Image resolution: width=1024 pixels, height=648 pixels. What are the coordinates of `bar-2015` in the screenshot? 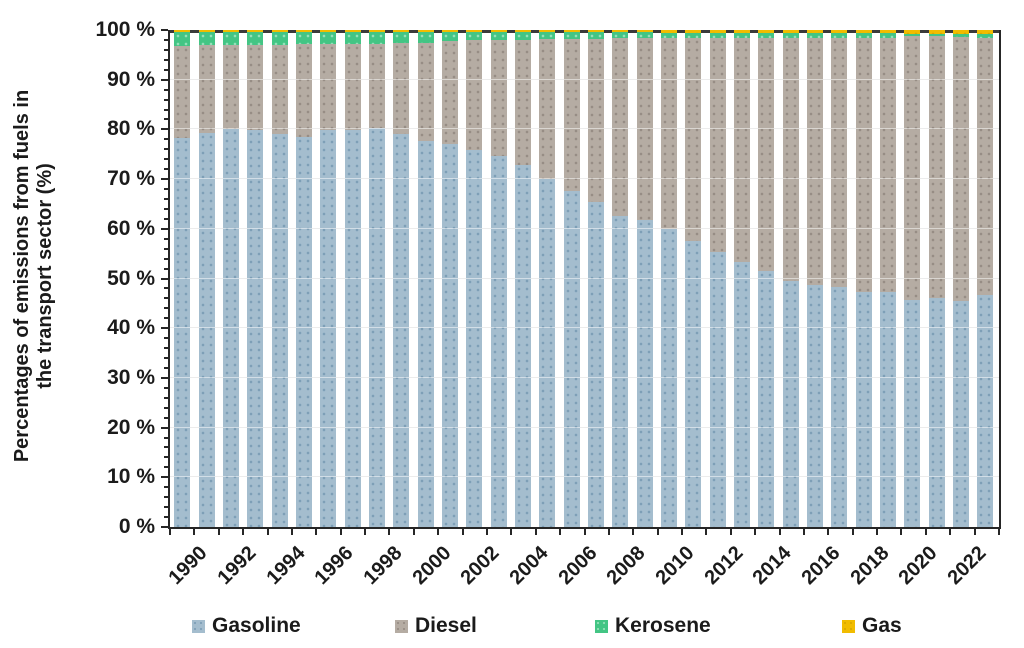 It's located at (790, 278).